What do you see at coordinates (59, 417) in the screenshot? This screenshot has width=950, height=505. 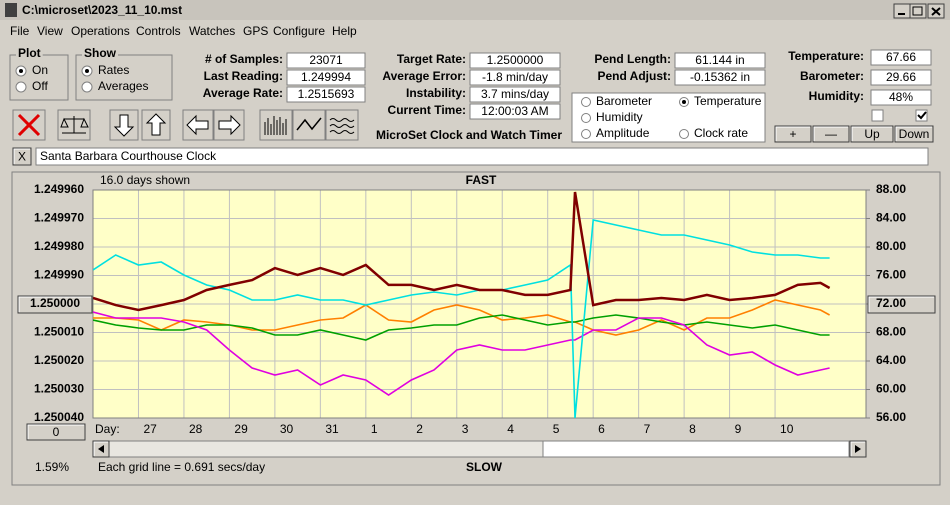 I see `y-tick-label: 1.250040` at bounding box center [59, 417].